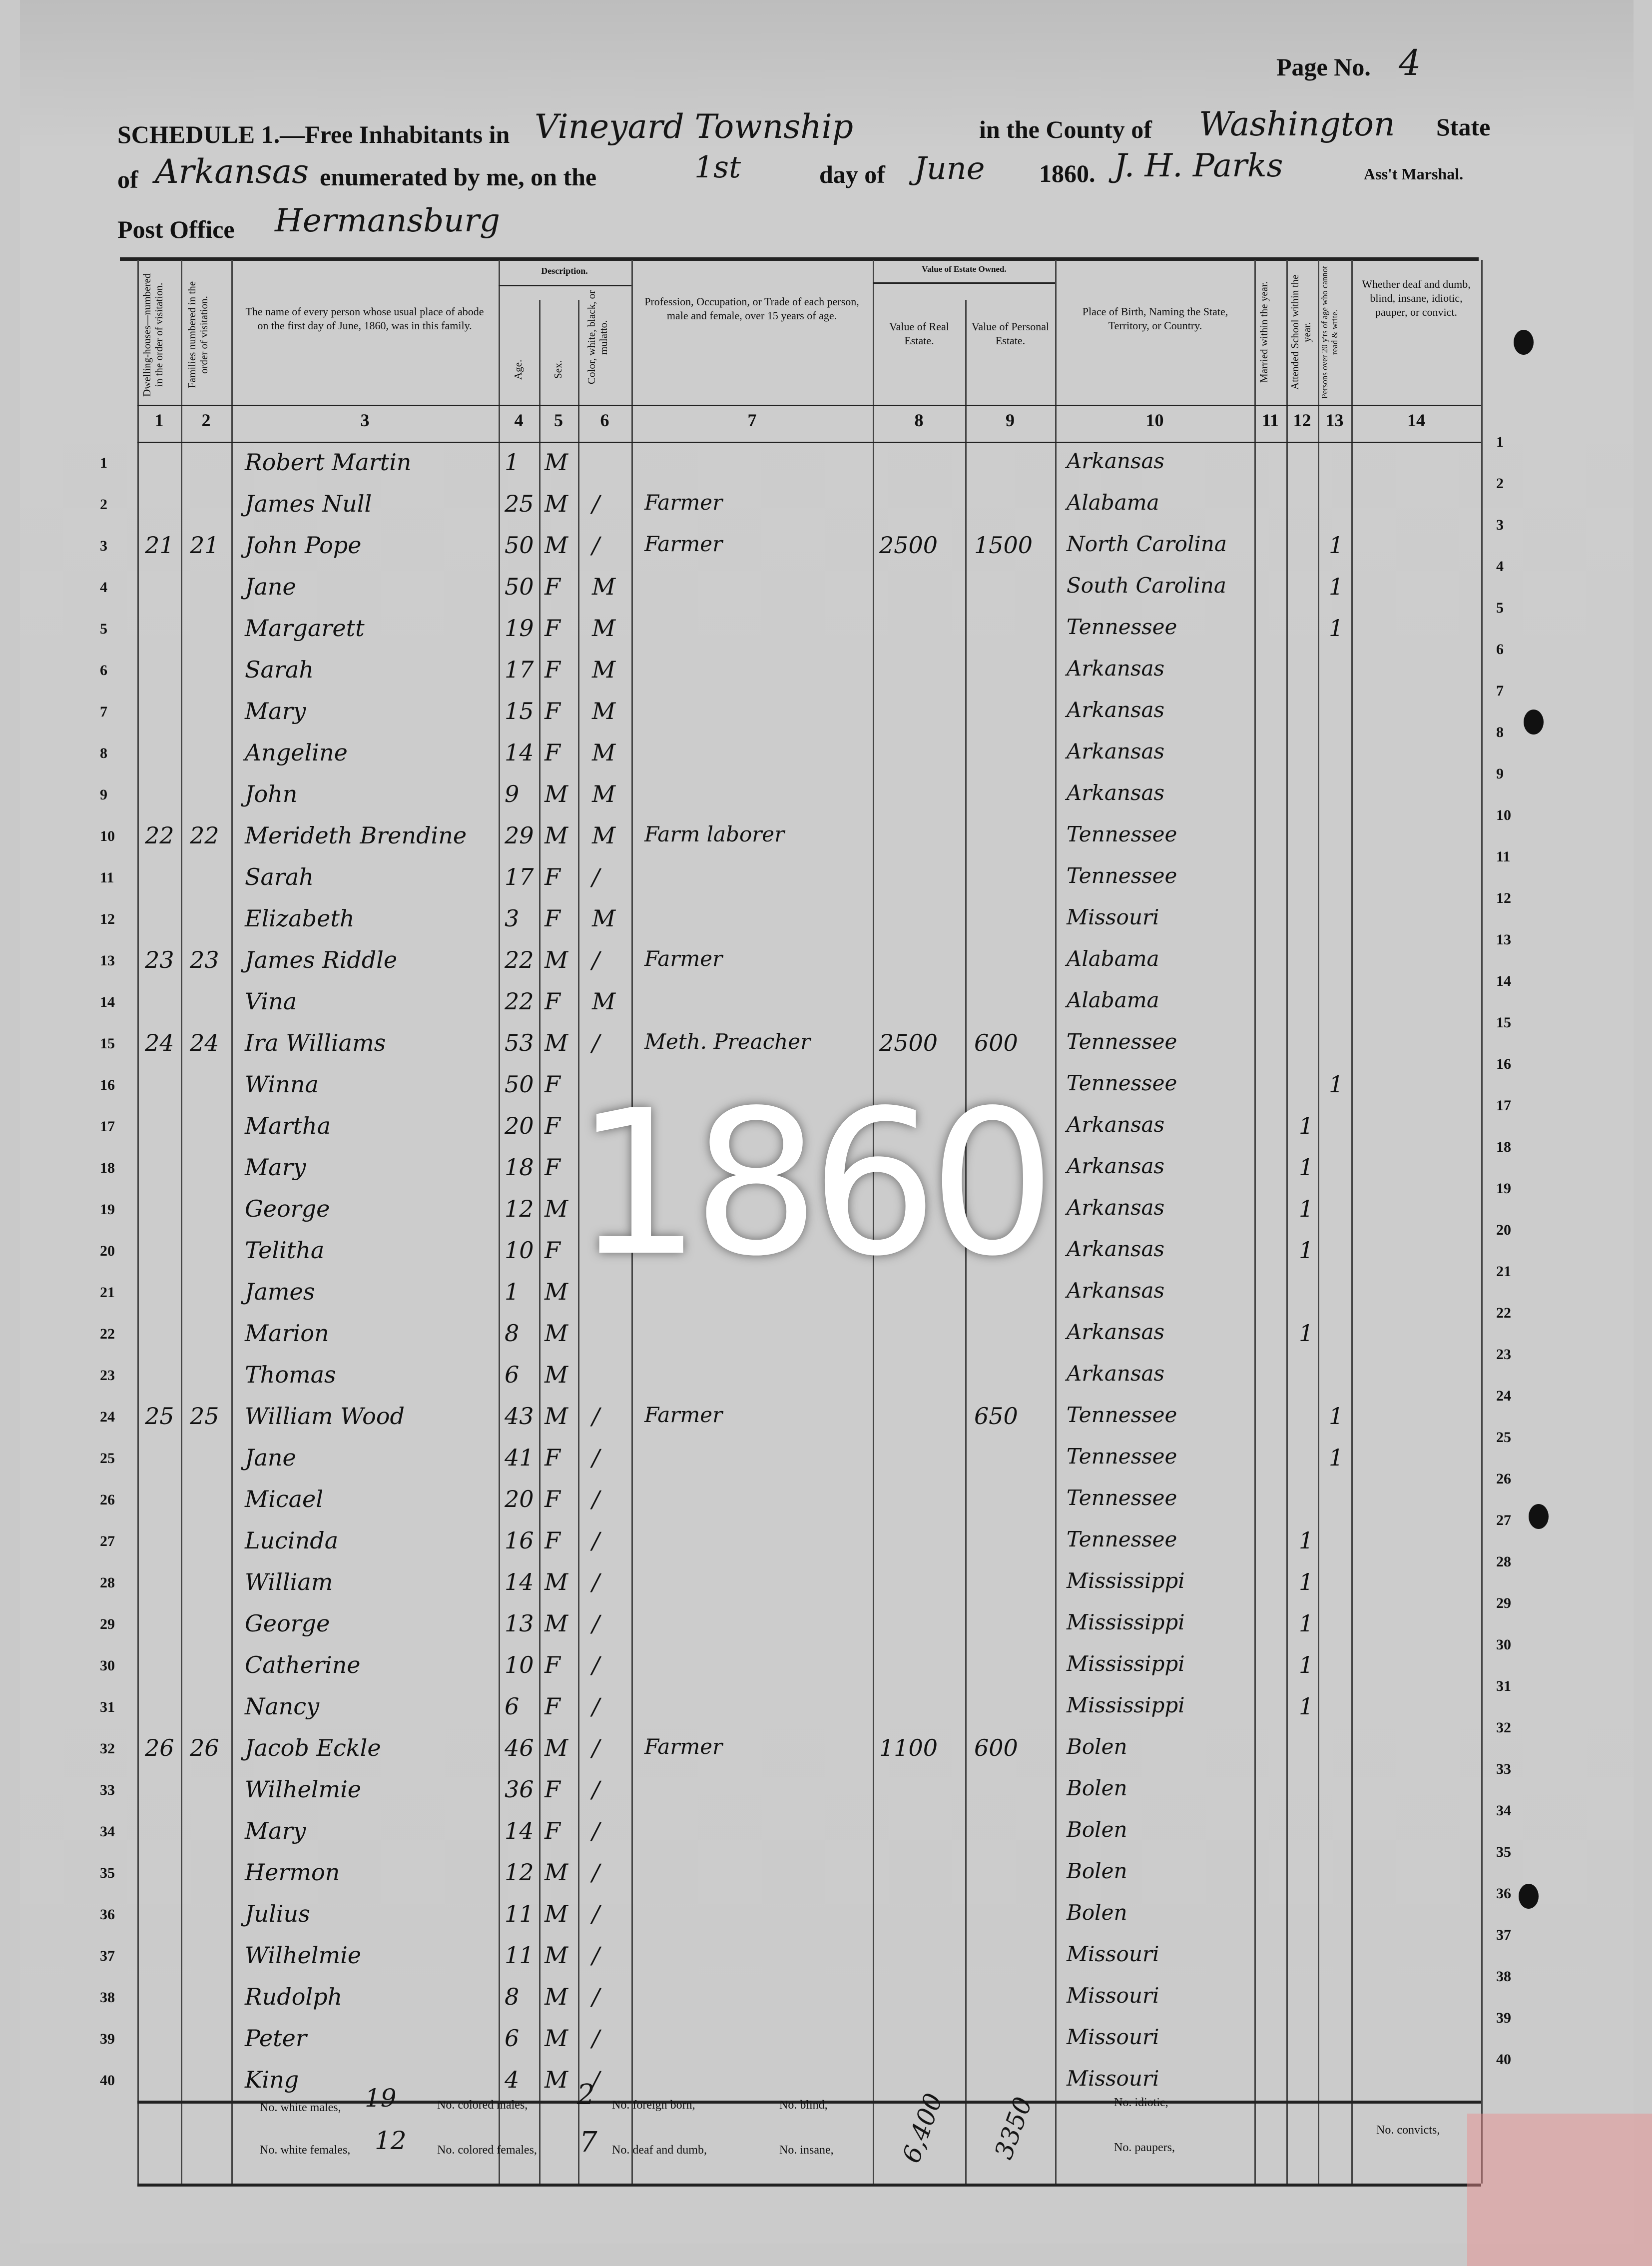 Image resolution: width=1652 pixels, height=2266 pixels. What do you see at coordinates (1503, 1561) in the screenshot?
I see `line-number-right: 28` at bounding box center [1503, 1561].